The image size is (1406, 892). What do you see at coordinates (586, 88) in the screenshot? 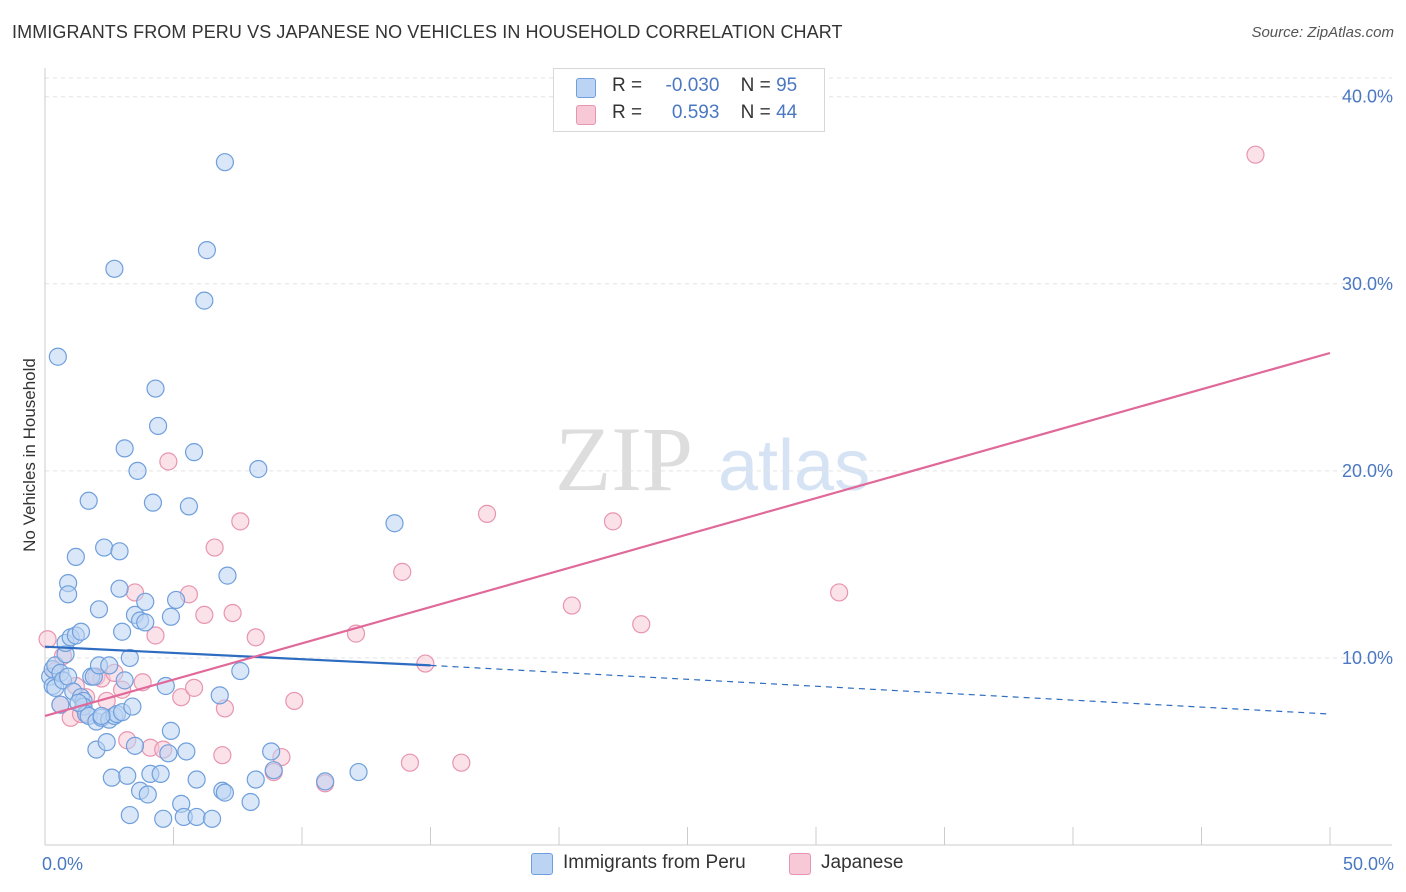
I see `legend-swatch-peru` at bounding box center [586, 88].